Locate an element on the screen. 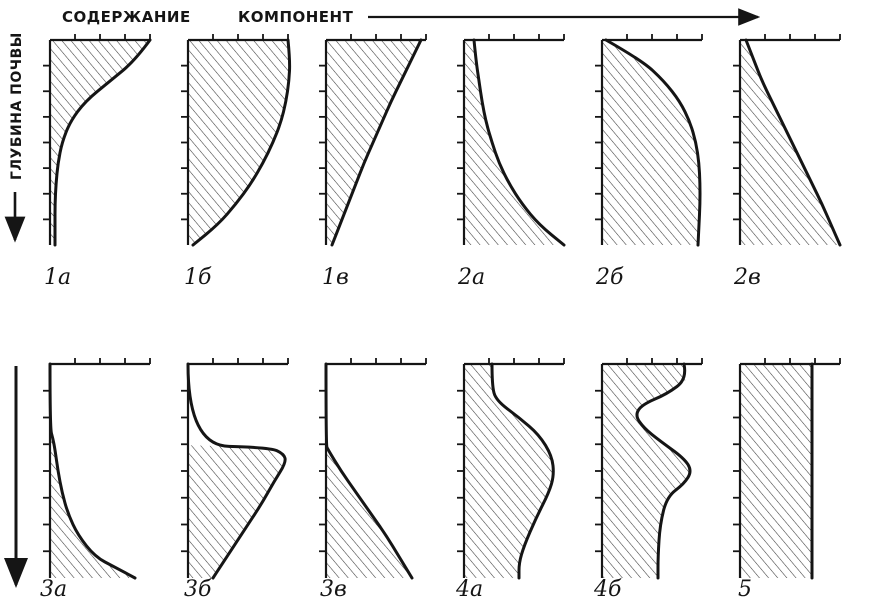  panel-label: 3б is located at coordinates (198, 589).